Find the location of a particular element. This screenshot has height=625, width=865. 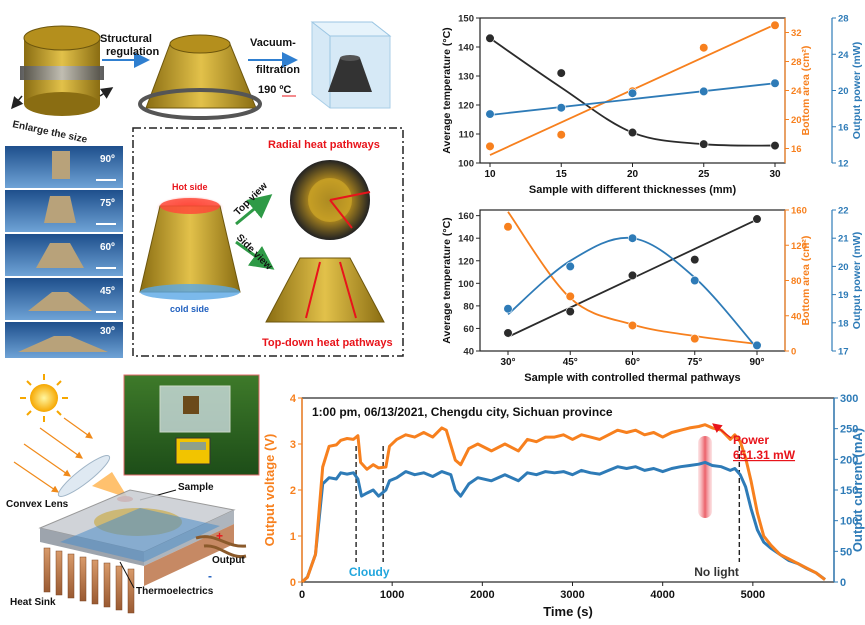

angle-label-45: 45º is located at coordinates (107, 291).